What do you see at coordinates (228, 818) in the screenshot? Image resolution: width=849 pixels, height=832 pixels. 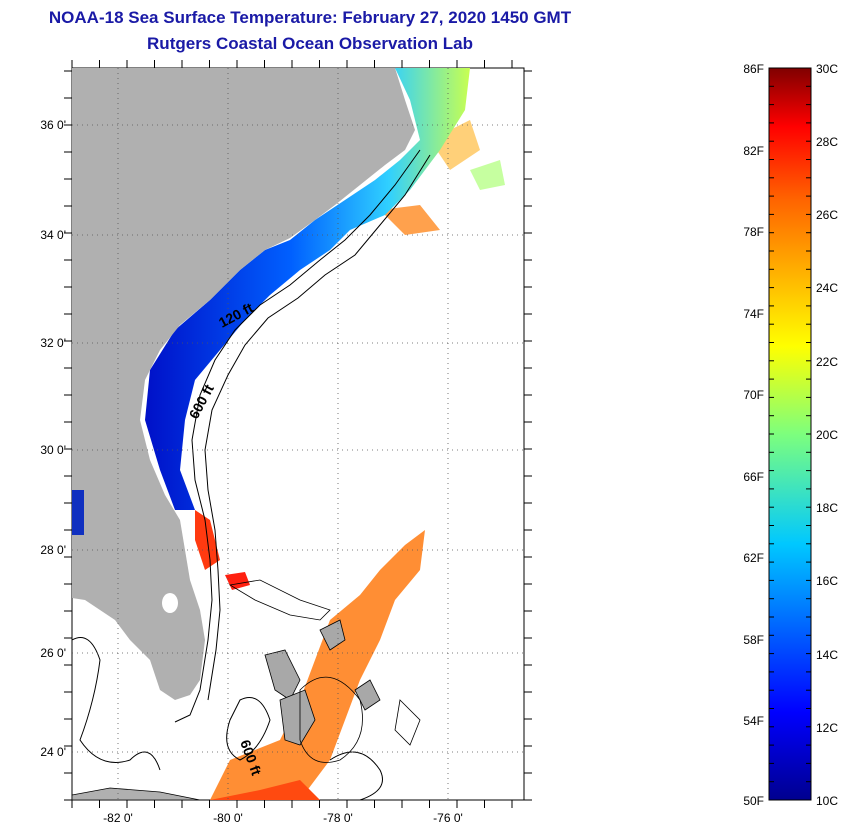 I see `lon-label: -80 0'` at bounding box center [228, 818].